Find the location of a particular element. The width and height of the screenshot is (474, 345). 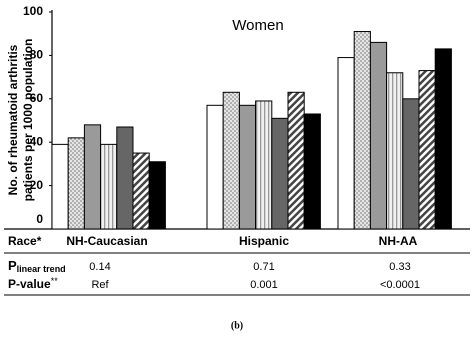

y-axis-label: patients per 1000 population is located at coordinates (28, 120).